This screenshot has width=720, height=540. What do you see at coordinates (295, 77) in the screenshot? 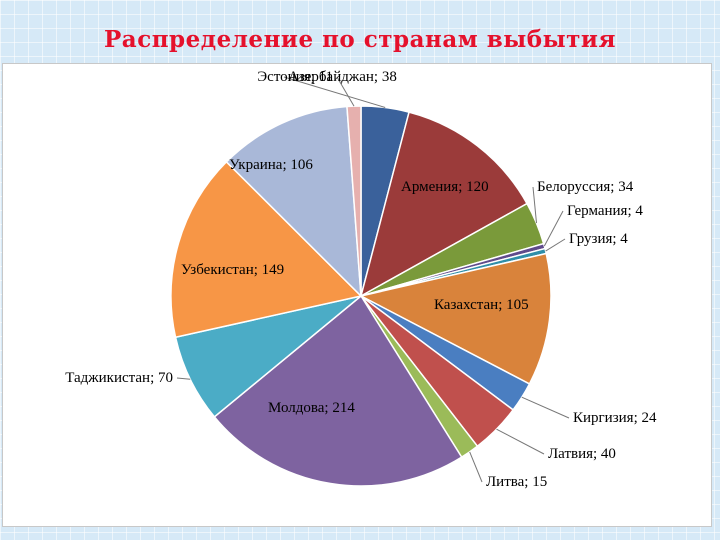
I see `slice-label-14: Эстония; 11` at bounding box center [295, 77].